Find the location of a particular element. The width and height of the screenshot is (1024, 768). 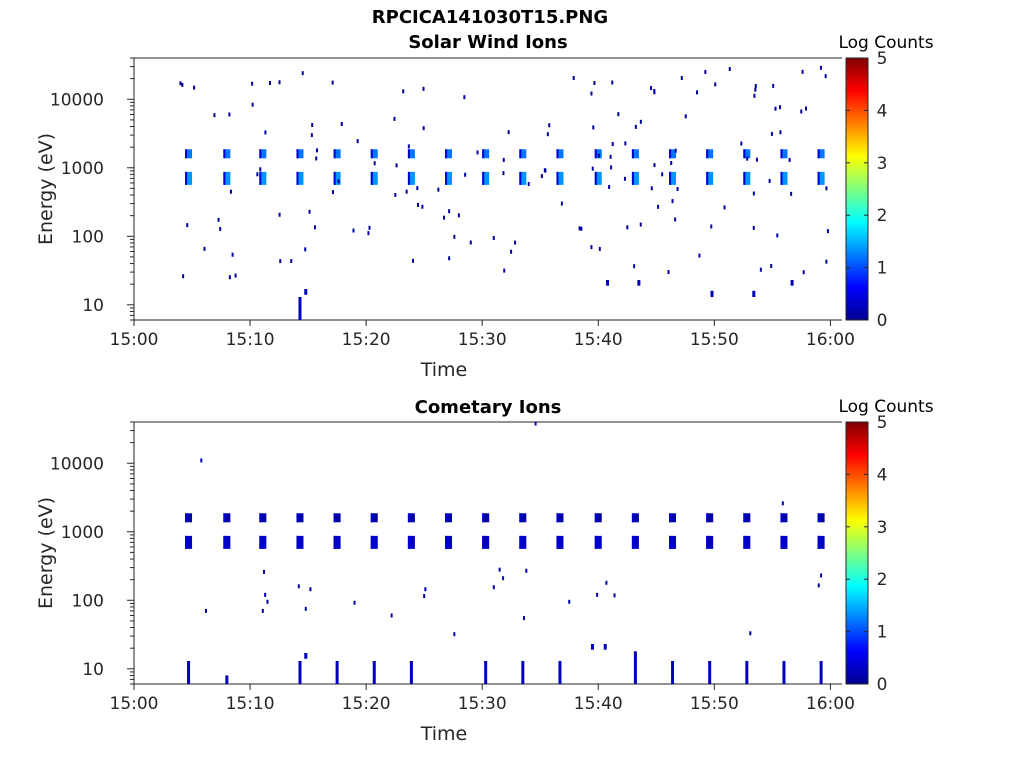

y-axis-label: Energy (eV) is located at coordinates (46, 553).